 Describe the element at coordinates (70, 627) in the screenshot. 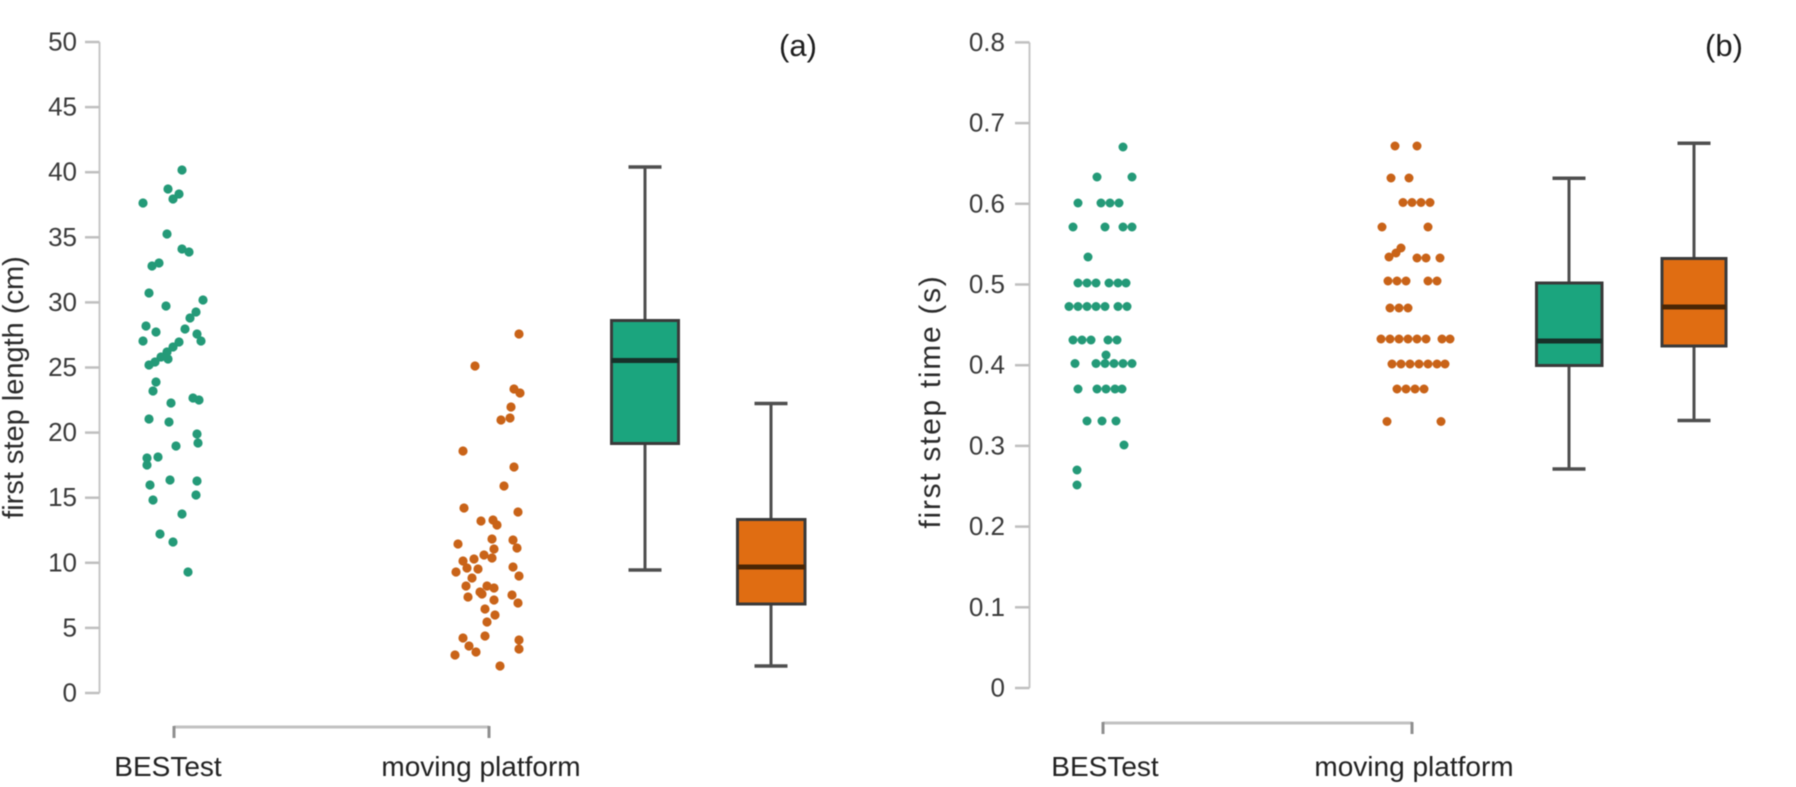

I see `svg-text: 5` at that location.